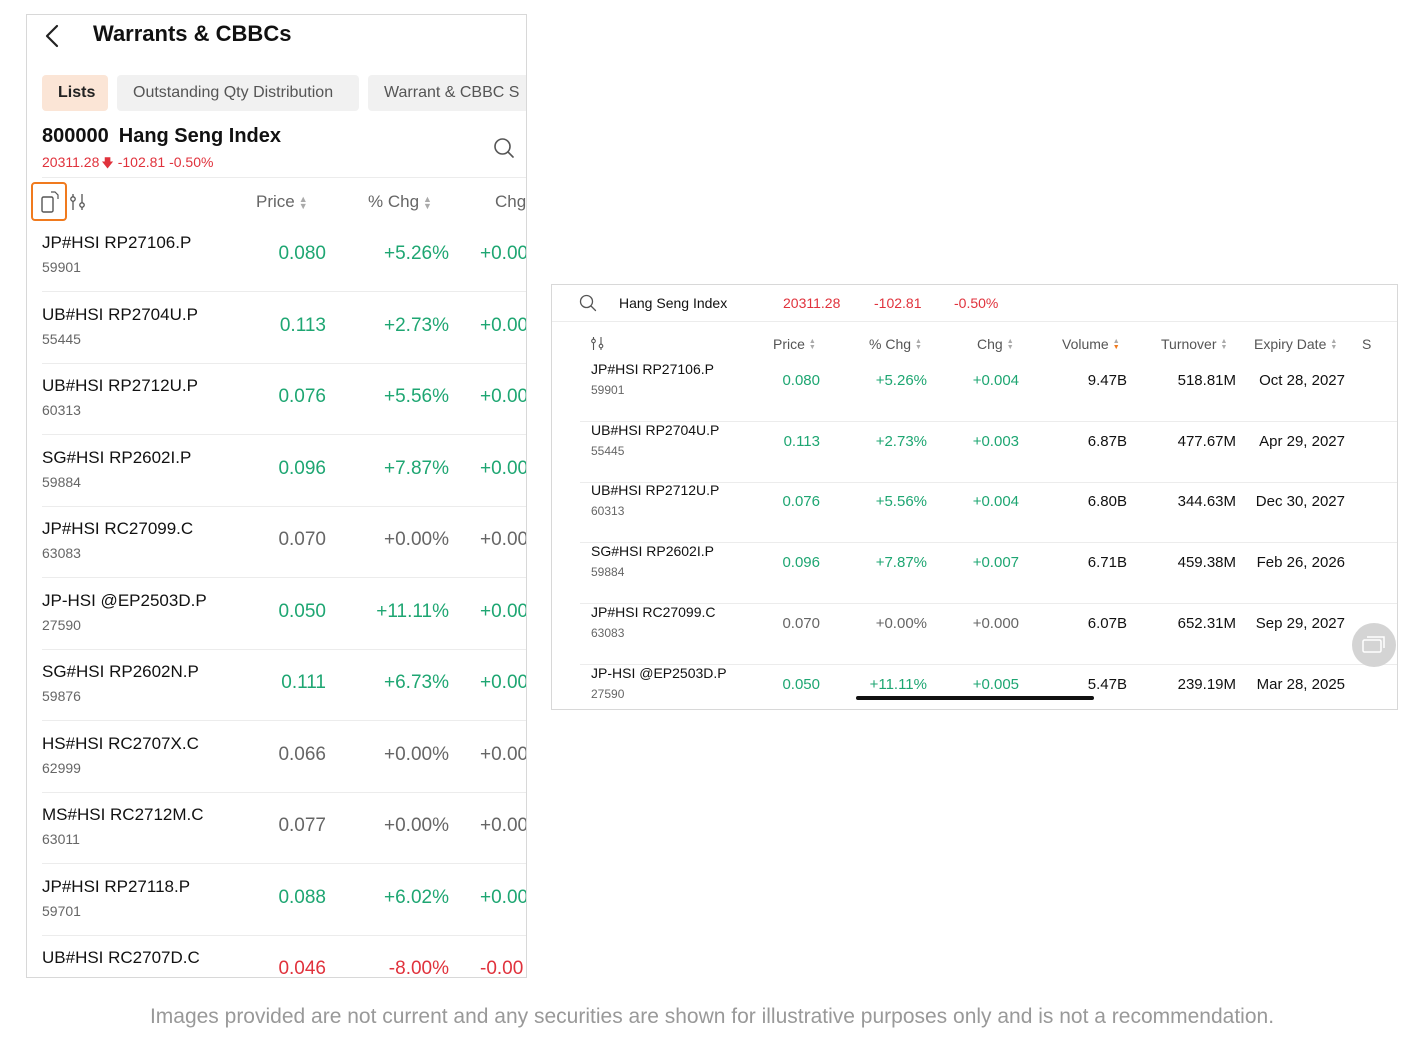 The width and height of the screenshot is (1424, 1049). I want to click on column-header-chg: Chg, so click(510, 202).